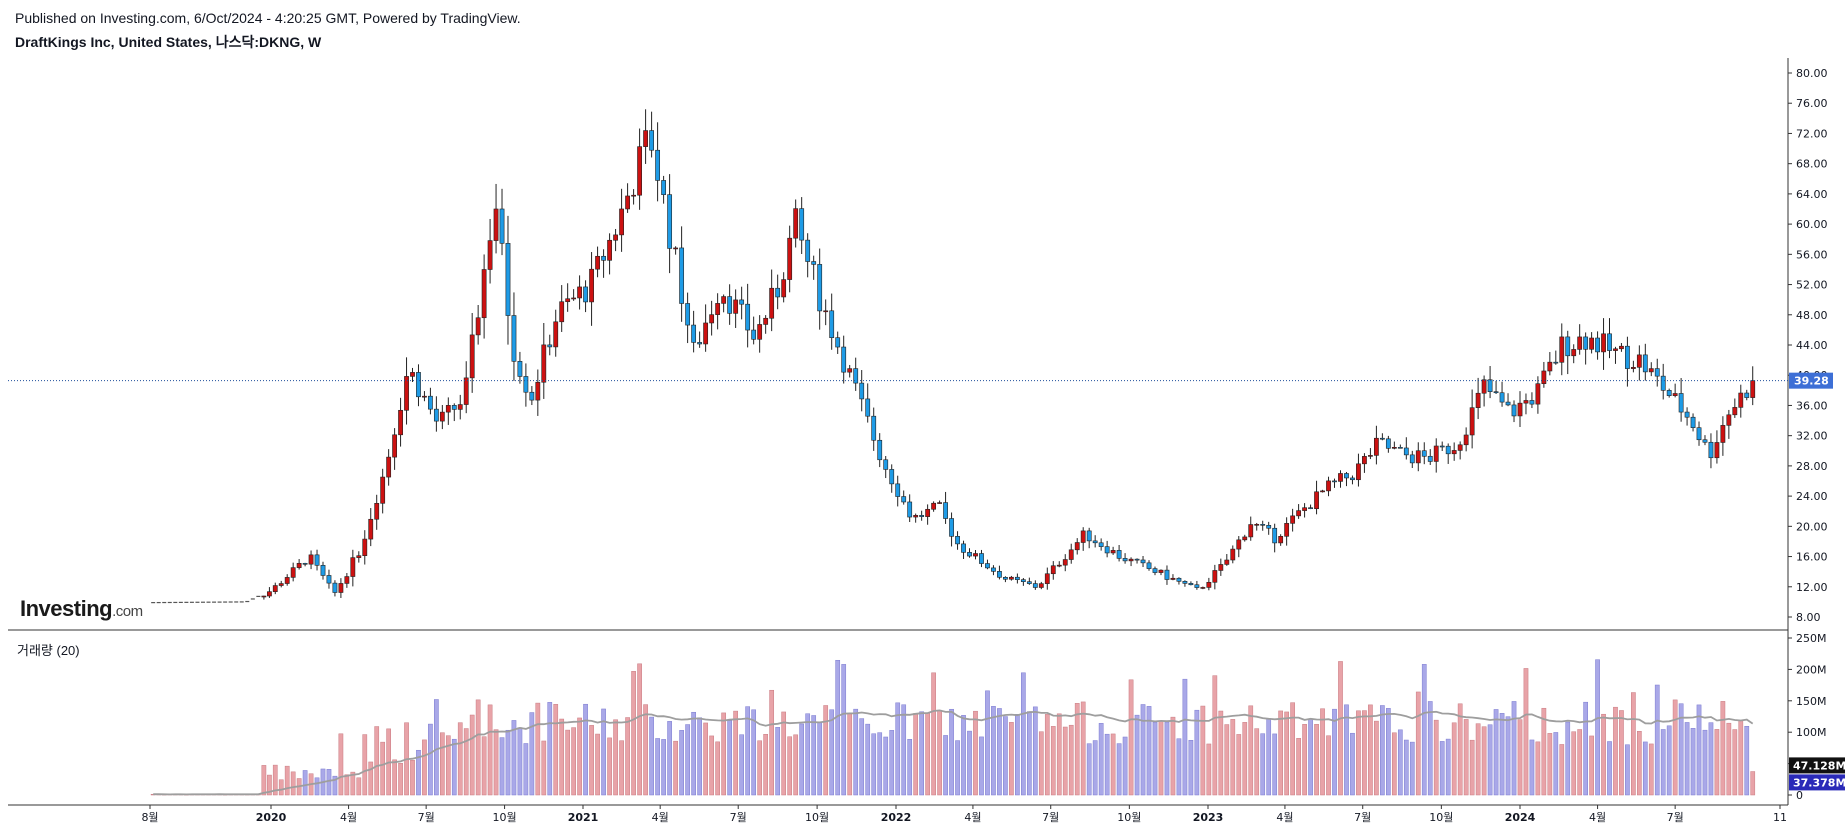 This screenshot has width=1847, height=828. I want to click on price-tick-label: 76.00, so click(1812, 103).